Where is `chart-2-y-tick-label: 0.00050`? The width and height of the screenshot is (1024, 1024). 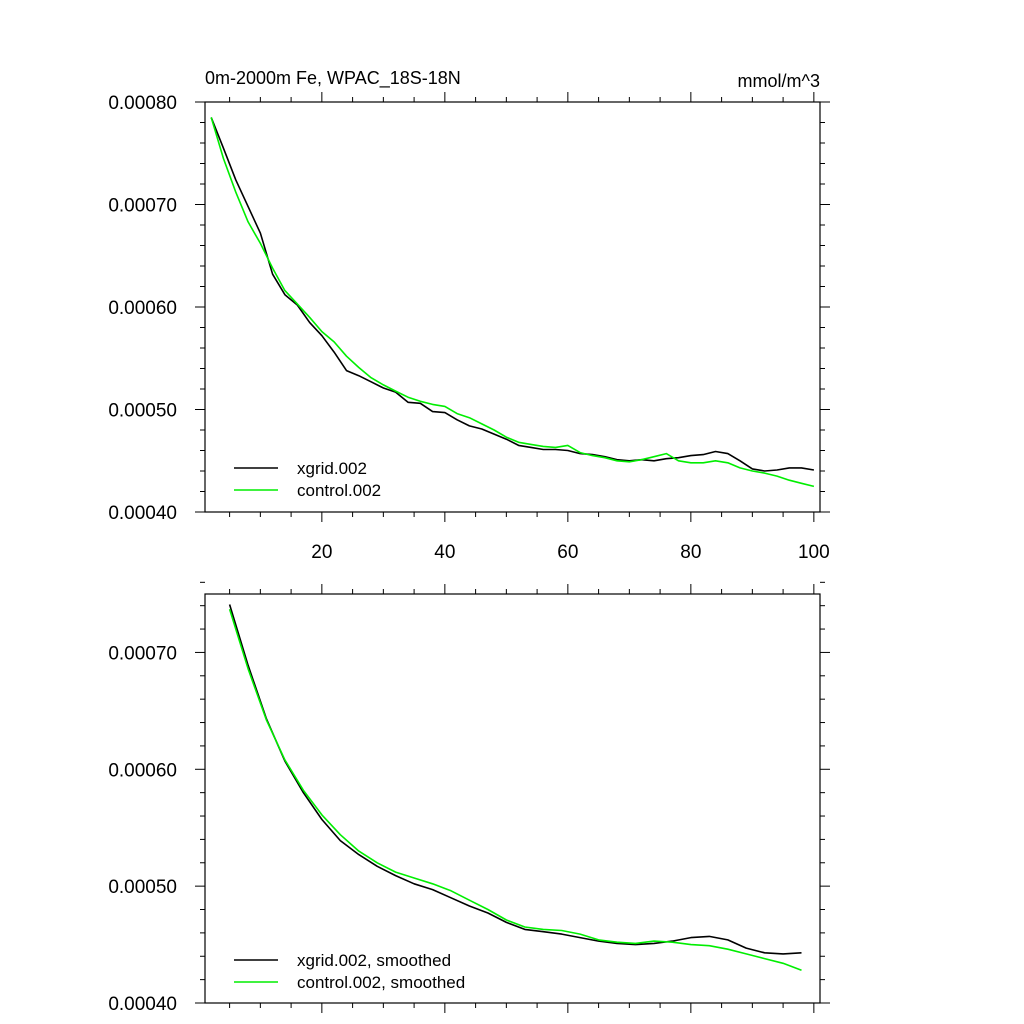
chart-2-y-tick-label: 0.00050 is located at coordinates (142, 887).